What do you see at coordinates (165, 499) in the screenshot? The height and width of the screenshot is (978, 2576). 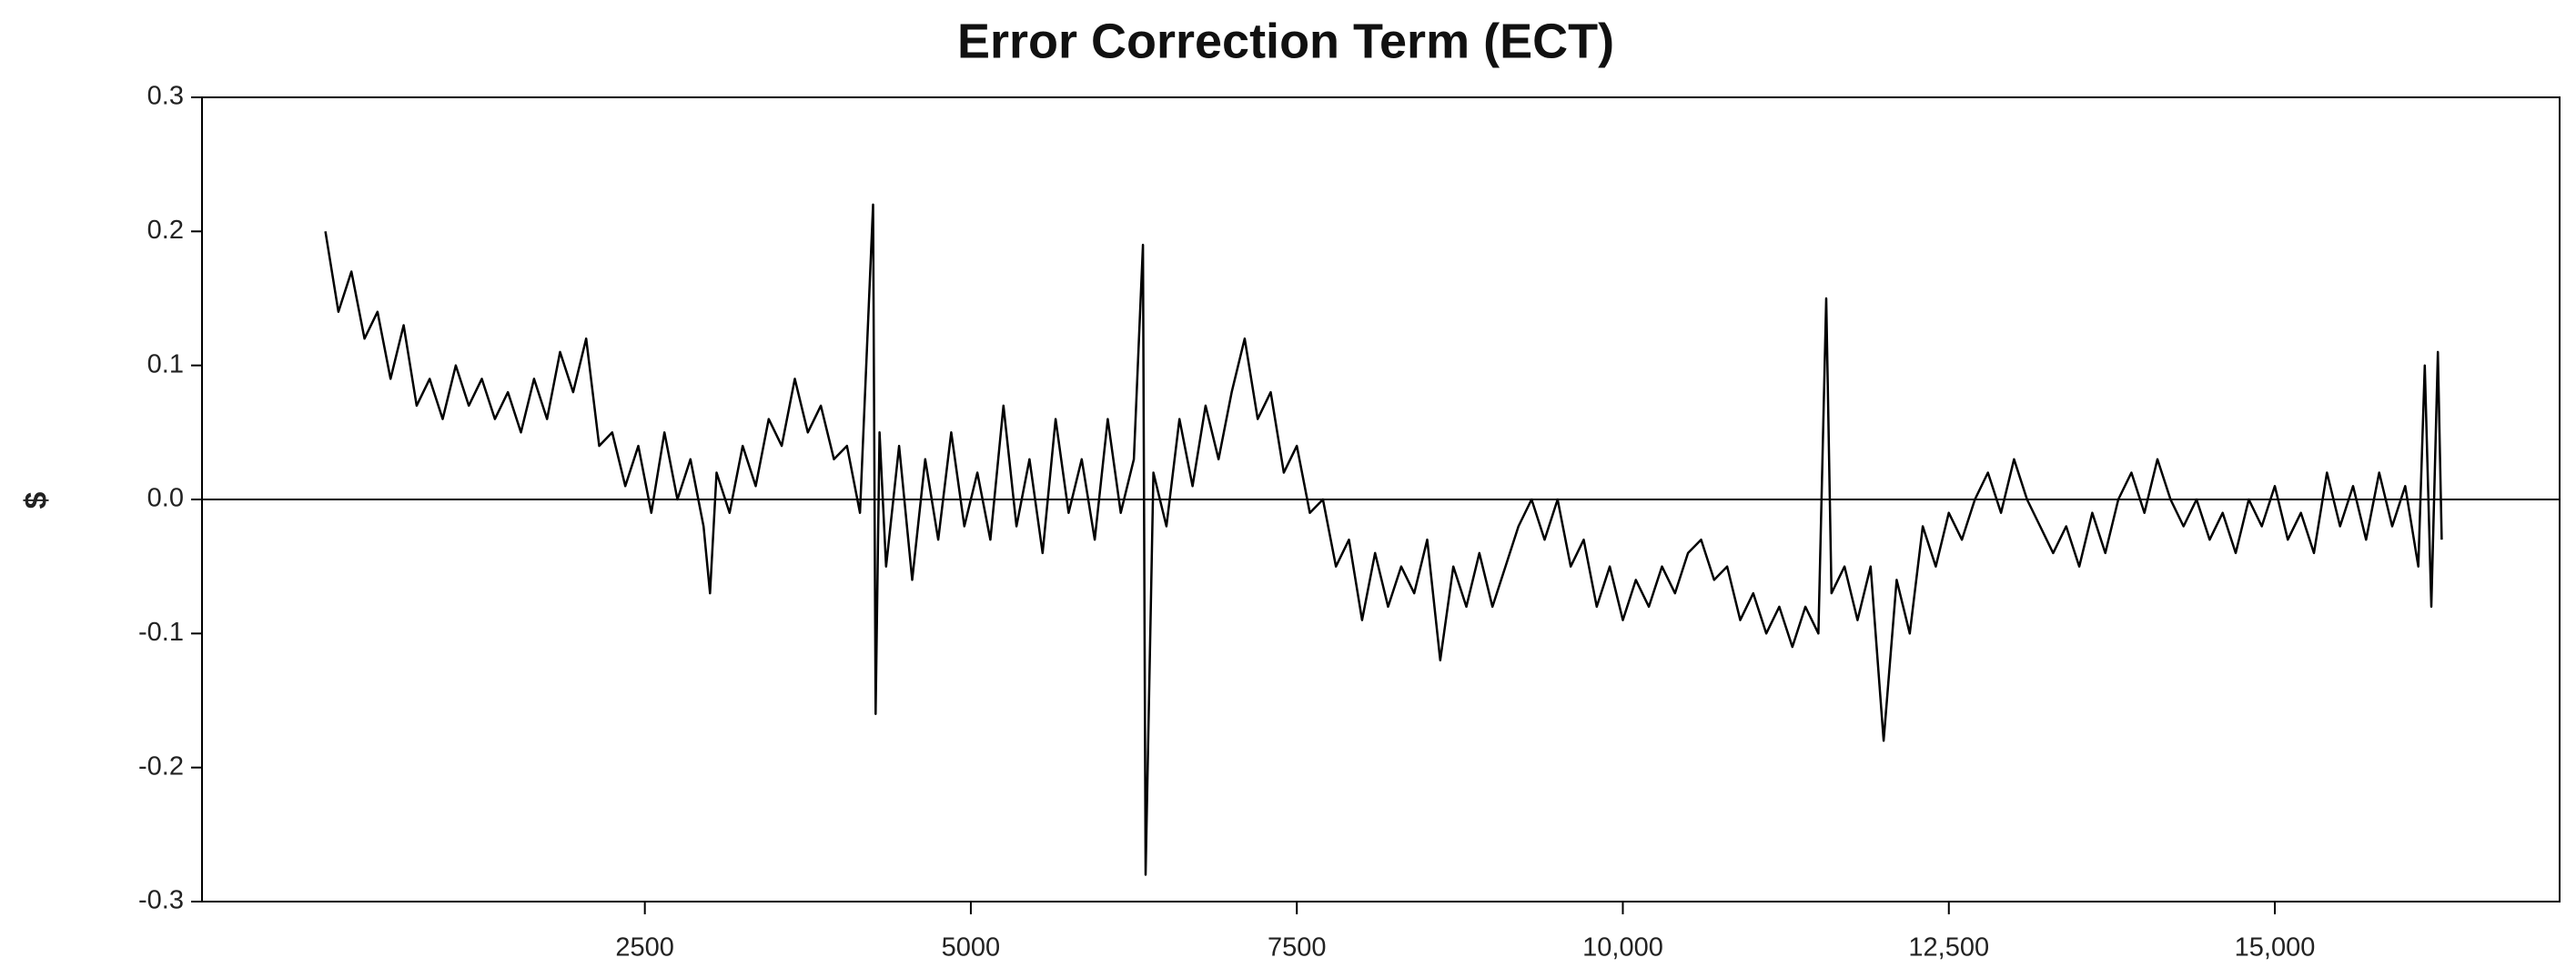 I see `y-tick-label: 0.0` at bounding box center [165, 499].